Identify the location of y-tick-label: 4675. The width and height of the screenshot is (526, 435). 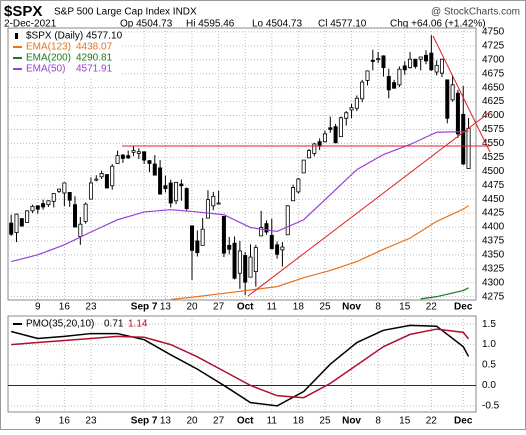
(493, 73).